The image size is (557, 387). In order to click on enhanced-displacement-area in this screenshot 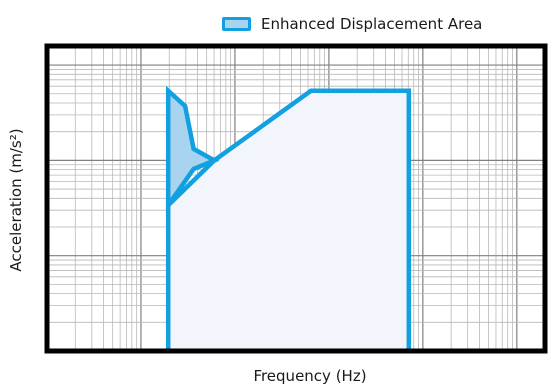, I will do `click(192, 149)`.